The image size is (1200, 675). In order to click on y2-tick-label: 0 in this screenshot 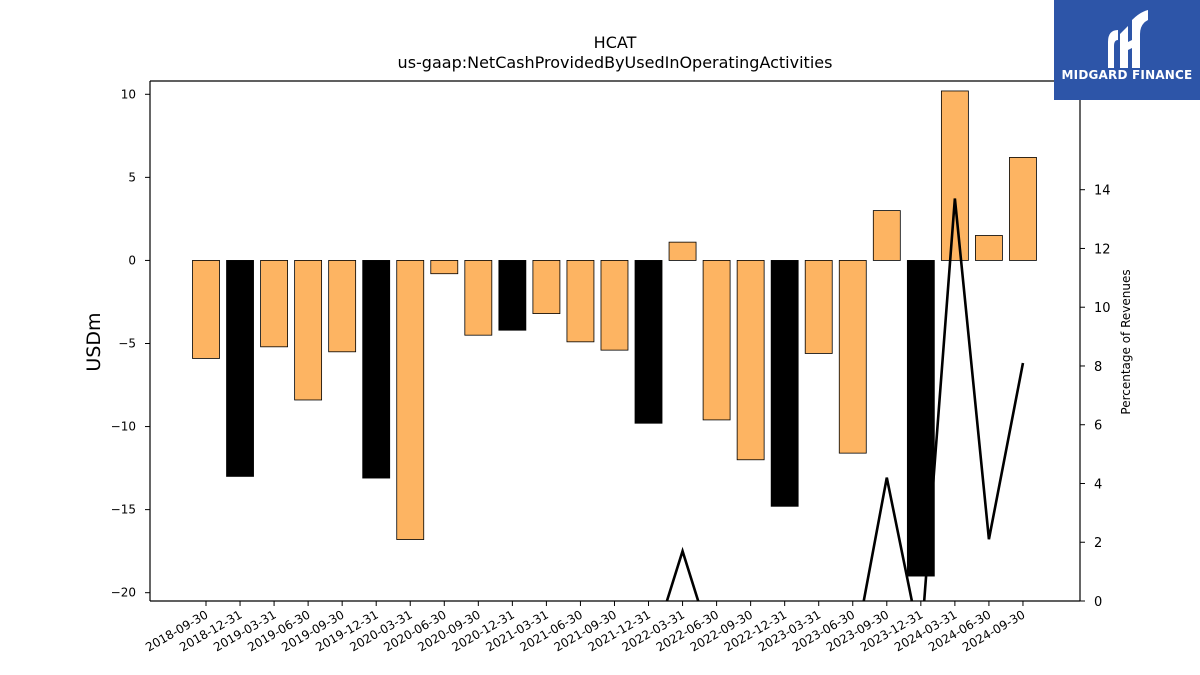, I will do `click(1098, 602)`.